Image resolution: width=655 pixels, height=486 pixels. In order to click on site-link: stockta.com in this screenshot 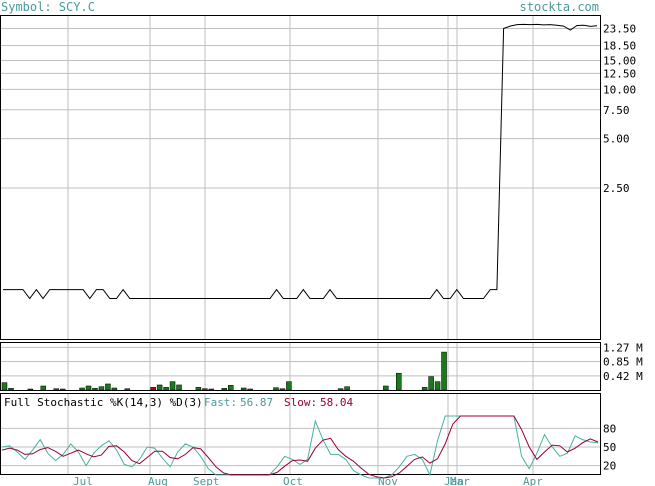, I will do `click(559, 7)`.